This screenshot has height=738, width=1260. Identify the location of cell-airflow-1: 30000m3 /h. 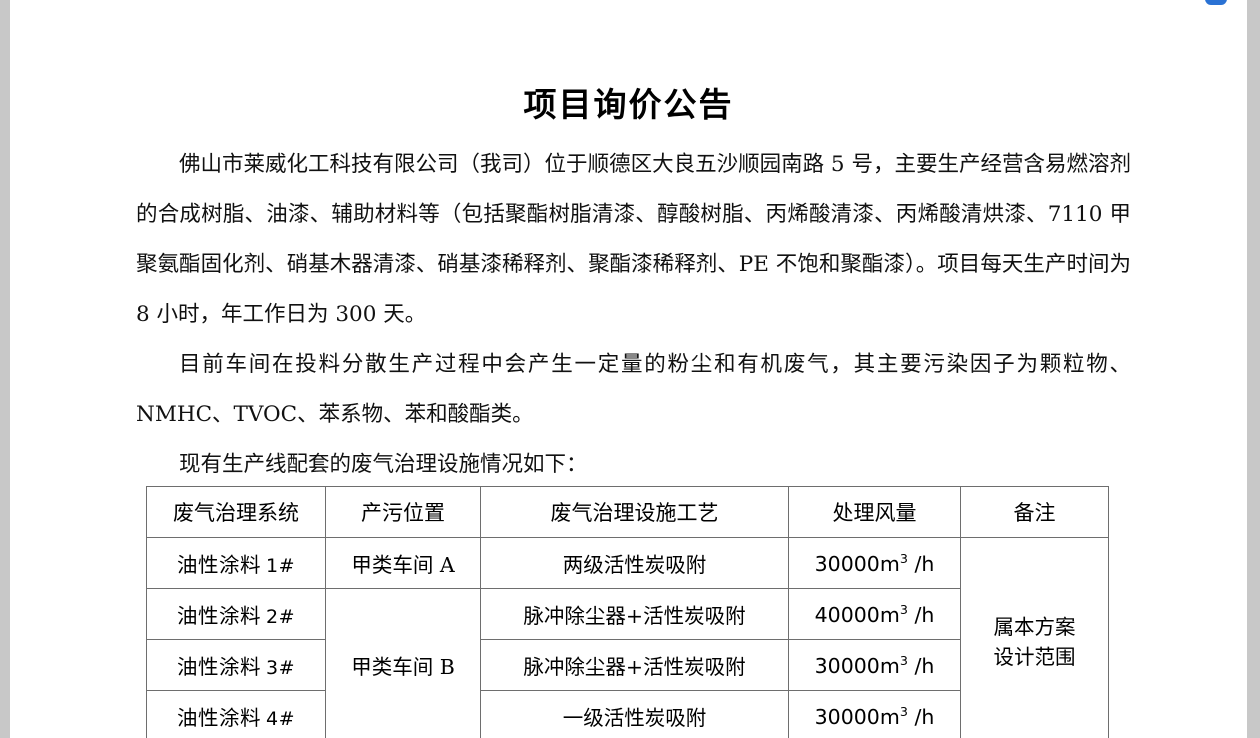
(874, 563).